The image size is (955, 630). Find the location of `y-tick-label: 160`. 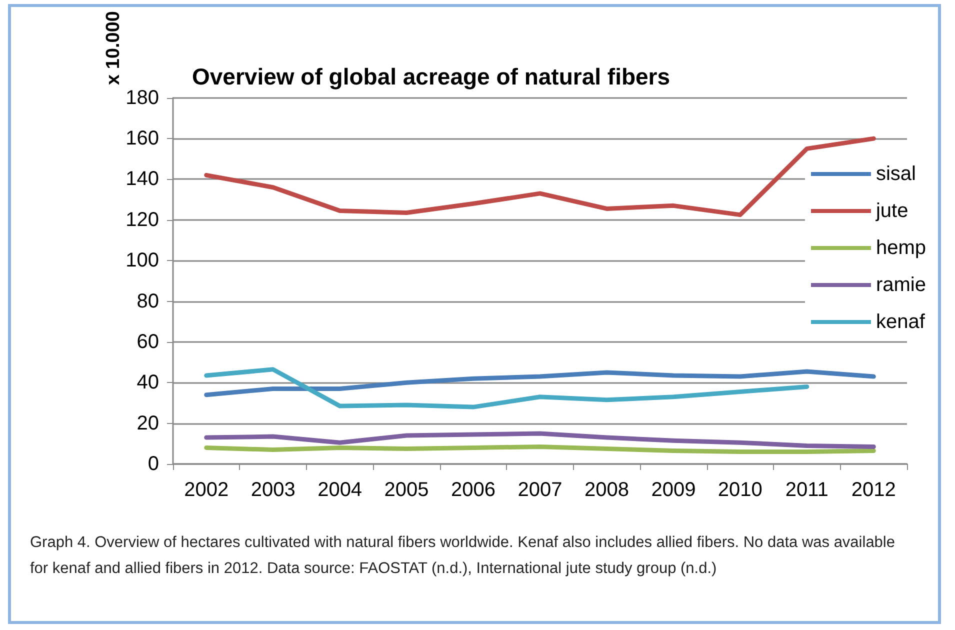

y-tick-label: 160 is located at coordinates (142, 139).